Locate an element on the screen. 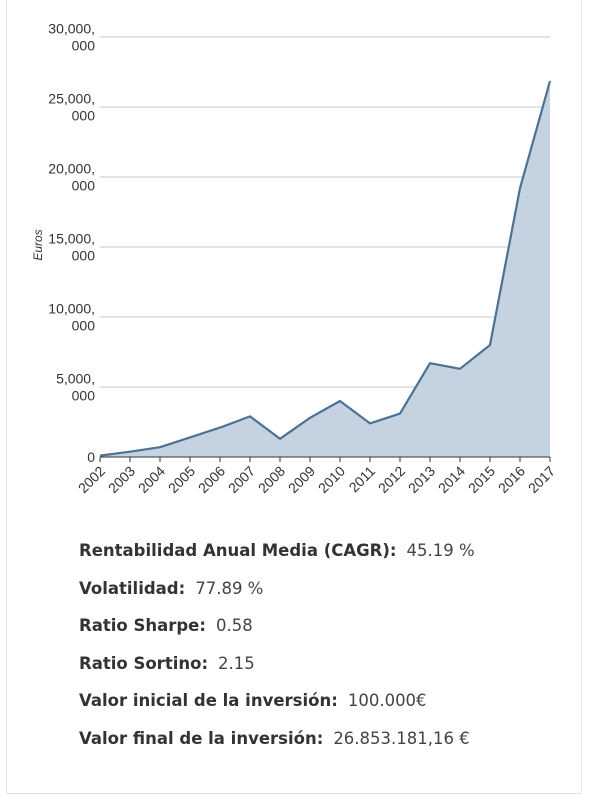 The image size is (589, 802). stat-label: Volatilidad: is located at coordinates (132, 588).